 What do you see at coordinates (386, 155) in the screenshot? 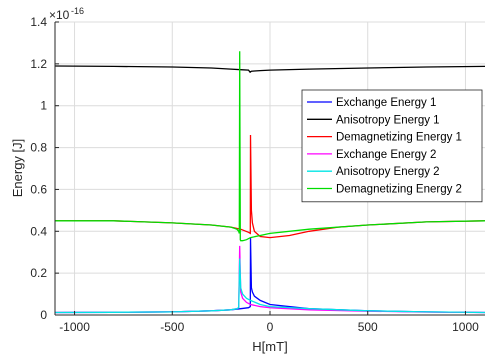
I see `legend-label: Exchange Energy 2` at bounding box center [386, 155].